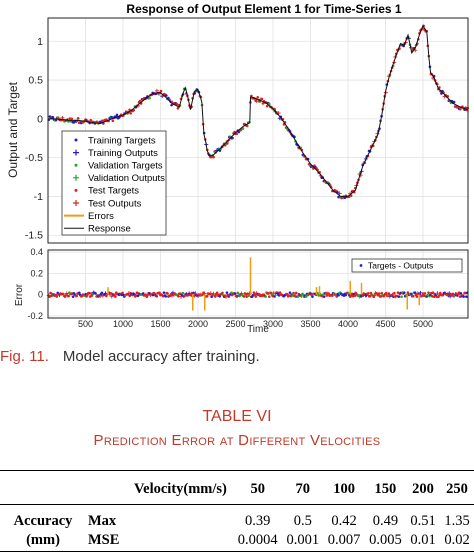 Image resolution: width=474 pixels, height=552 pixels. What do you see at coordinates (258, 329) in the screenshot?
I see `bottom-plot-xlabel: Time` at bounding box center [258, 329].